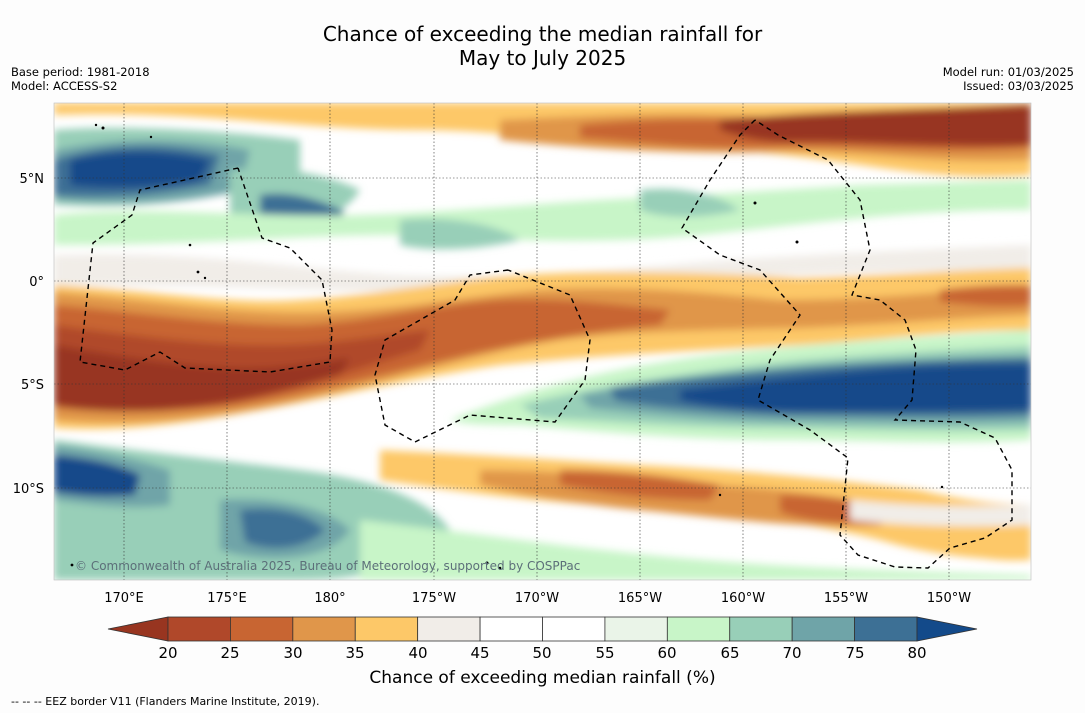 The height and width of the screenshot is (713, 1085). I want to click on meta-left: Base period: 1981-2018 Model: ACCESS-S2, so click(80, 79).